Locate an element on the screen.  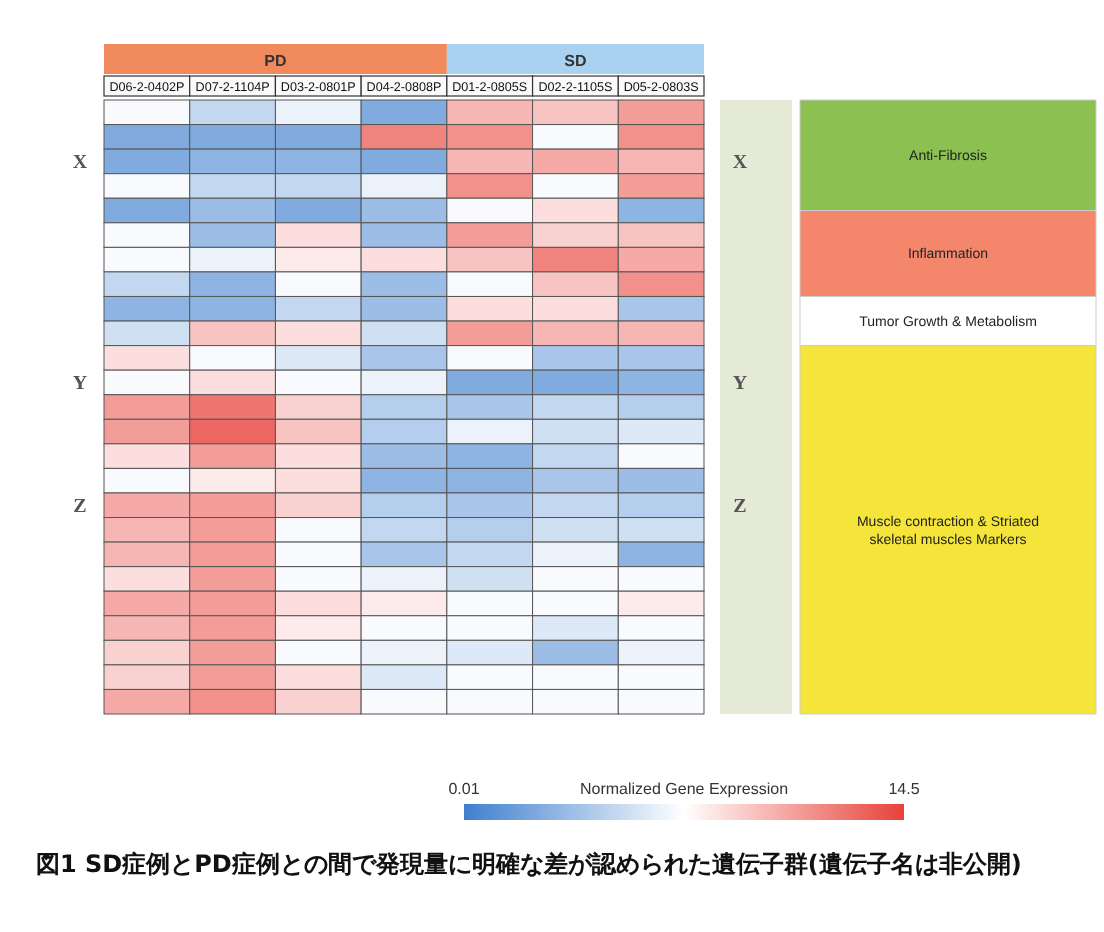
y2-tick-label: Y is located at coordinates (740, 384).